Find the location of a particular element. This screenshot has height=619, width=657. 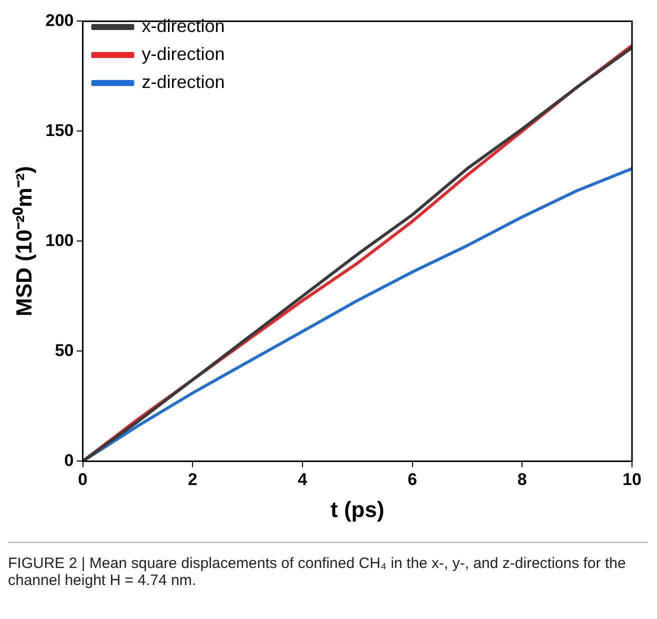

y-tick-label: 50 is located at coordinates (64, 350).